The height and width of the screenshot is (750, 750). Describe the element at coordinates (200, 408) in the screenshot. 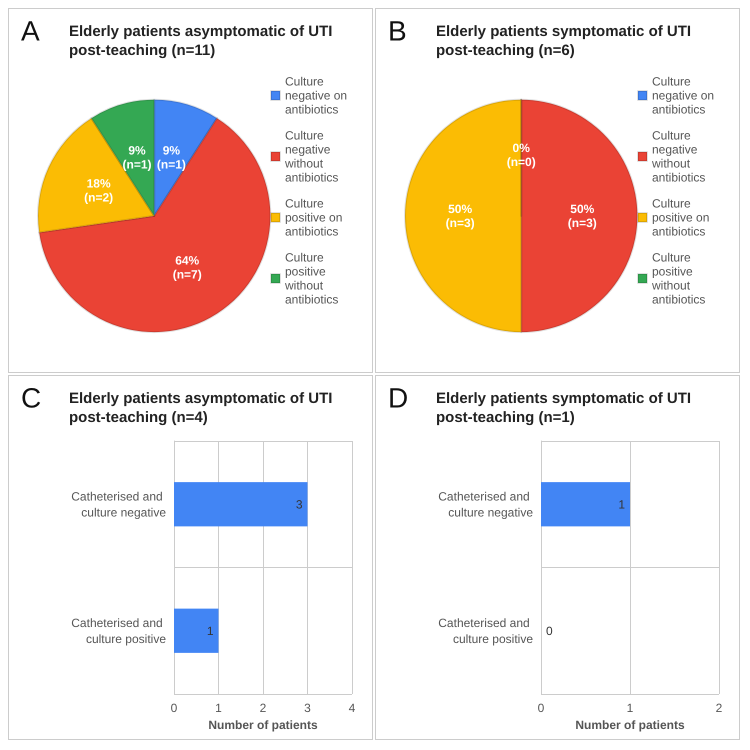

I see `chart-title: Elderly patients asymptomatic of UTI post-teaching (n=4)` at that location.